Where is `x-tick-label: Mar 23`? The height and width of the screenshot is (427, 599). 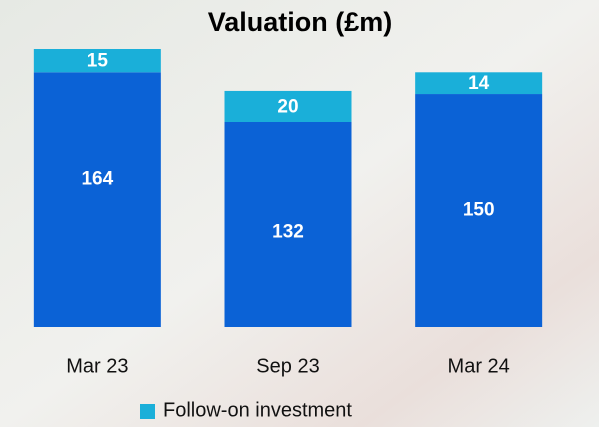 x-tick-label: Mar 23 is located at coordinates (97, 366).